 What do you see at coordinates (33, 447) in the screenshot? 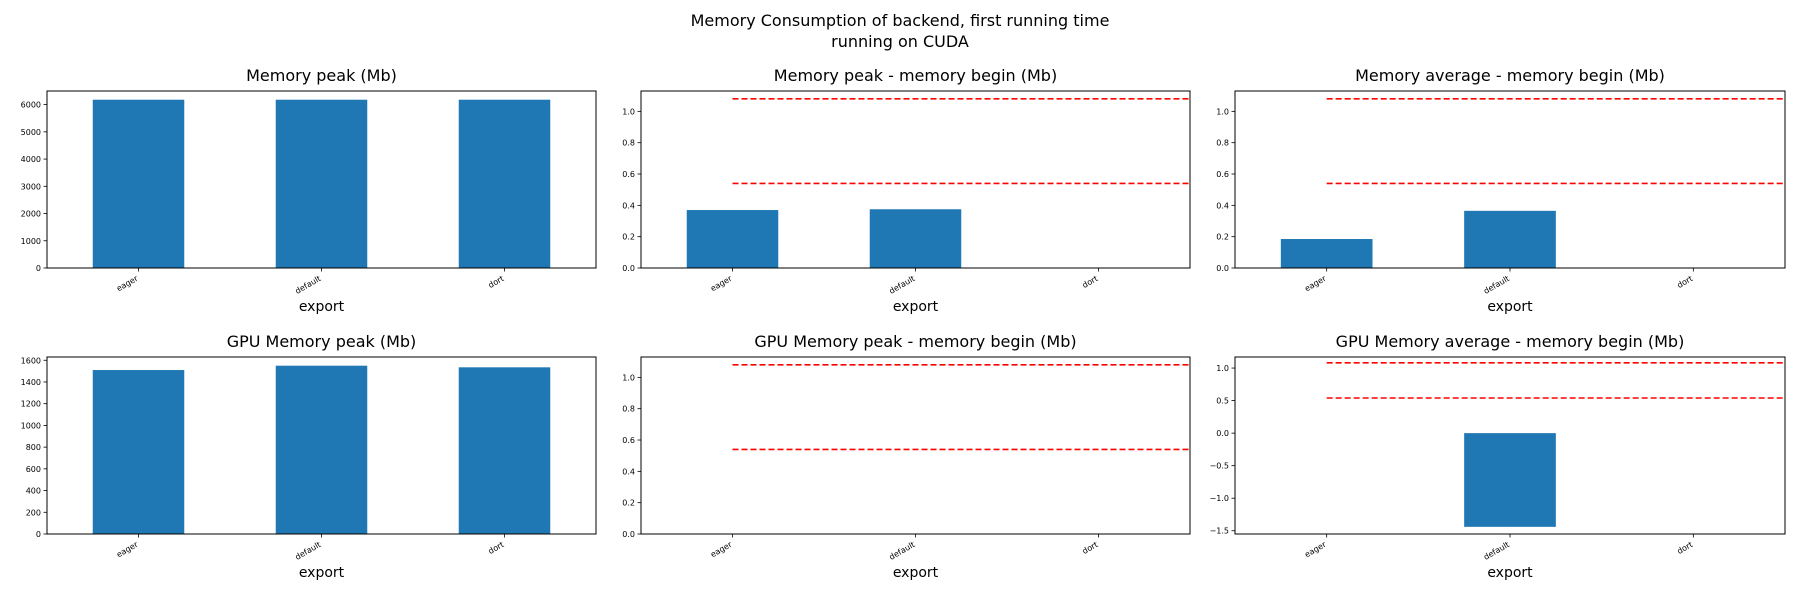
I see `ytick-label: 800` at bounding box center [33, 447].